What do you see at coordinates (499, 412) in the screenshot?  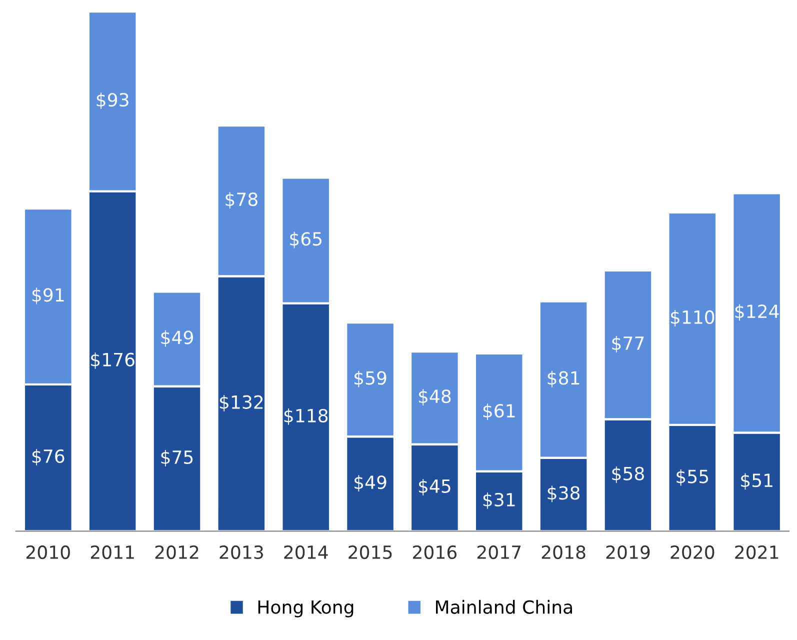 I see `data-label: $61` at bounding box center [499, 412].